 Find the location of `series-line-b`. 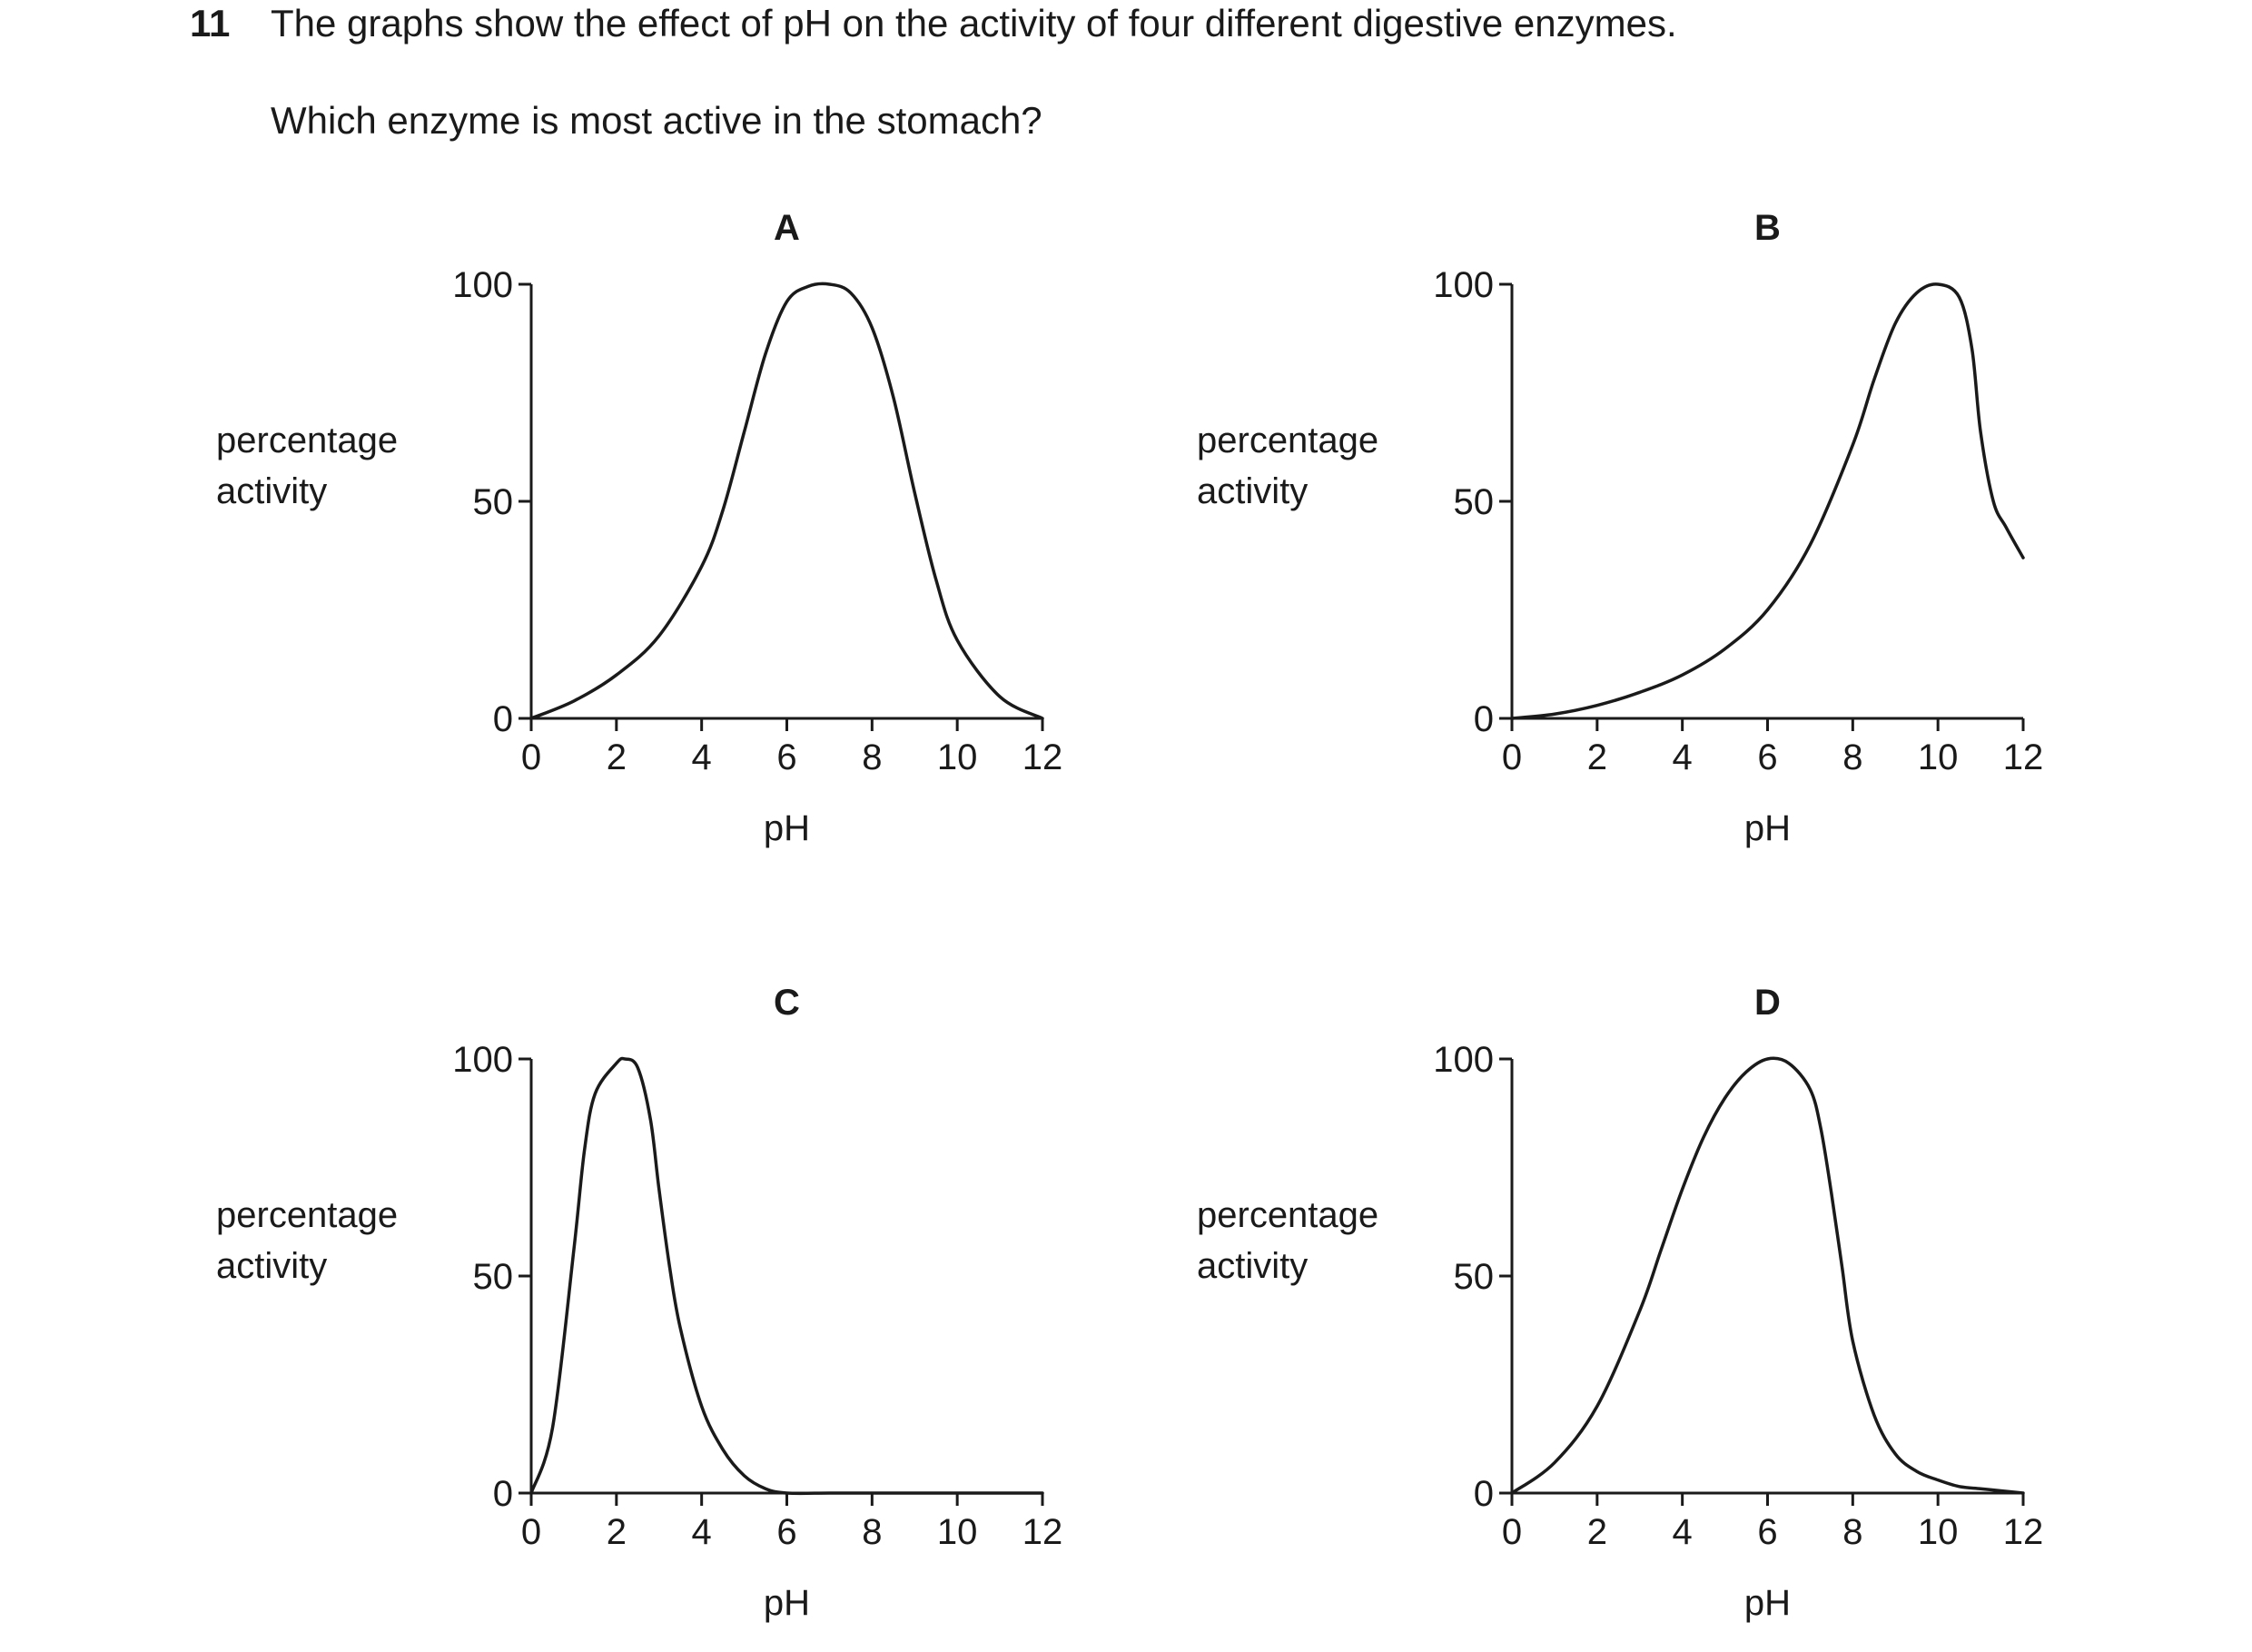

series-line-b is located at coordinates (1767, 501).